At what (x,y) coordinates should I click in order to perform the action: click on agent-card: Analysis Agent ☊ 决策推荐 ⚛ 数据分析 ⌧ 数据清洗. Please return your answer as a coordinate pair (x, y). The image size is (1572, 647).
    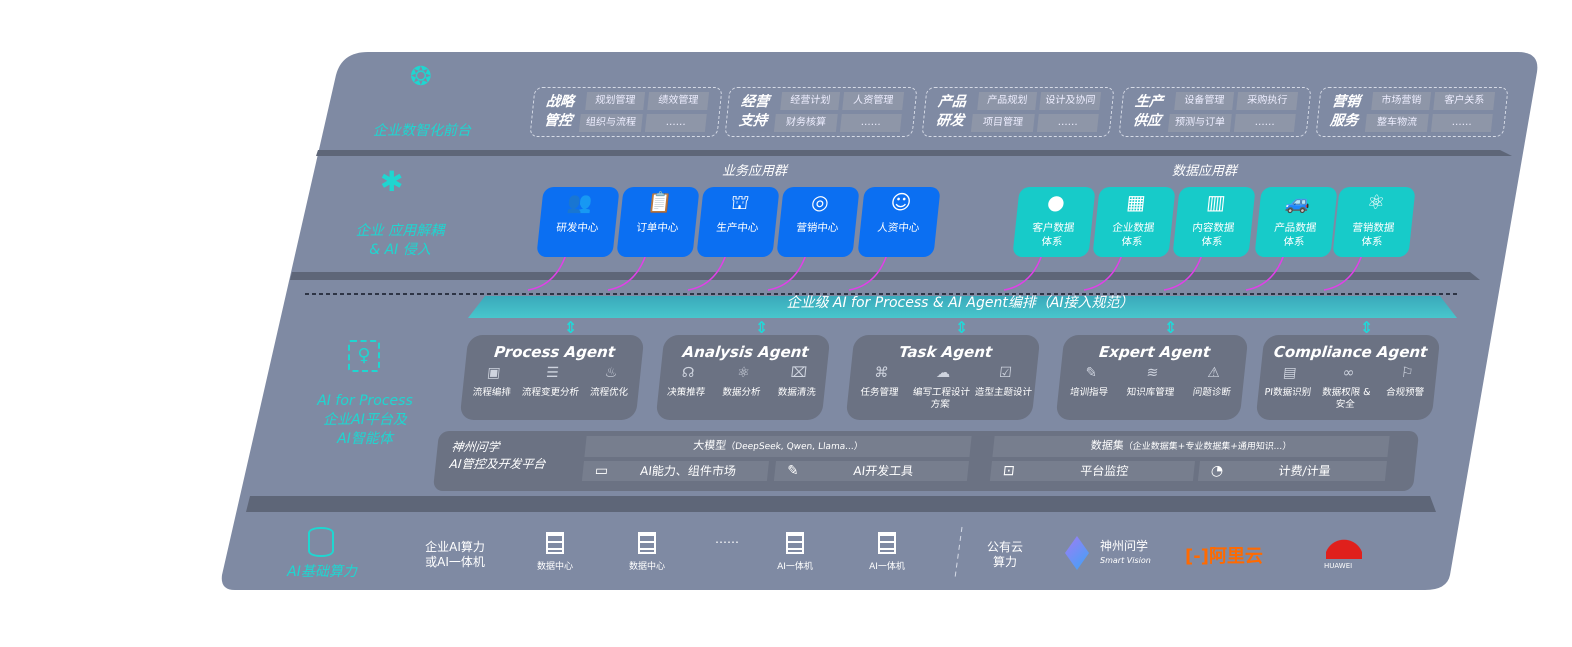
    Looking at the image, I should click on (743, 377).